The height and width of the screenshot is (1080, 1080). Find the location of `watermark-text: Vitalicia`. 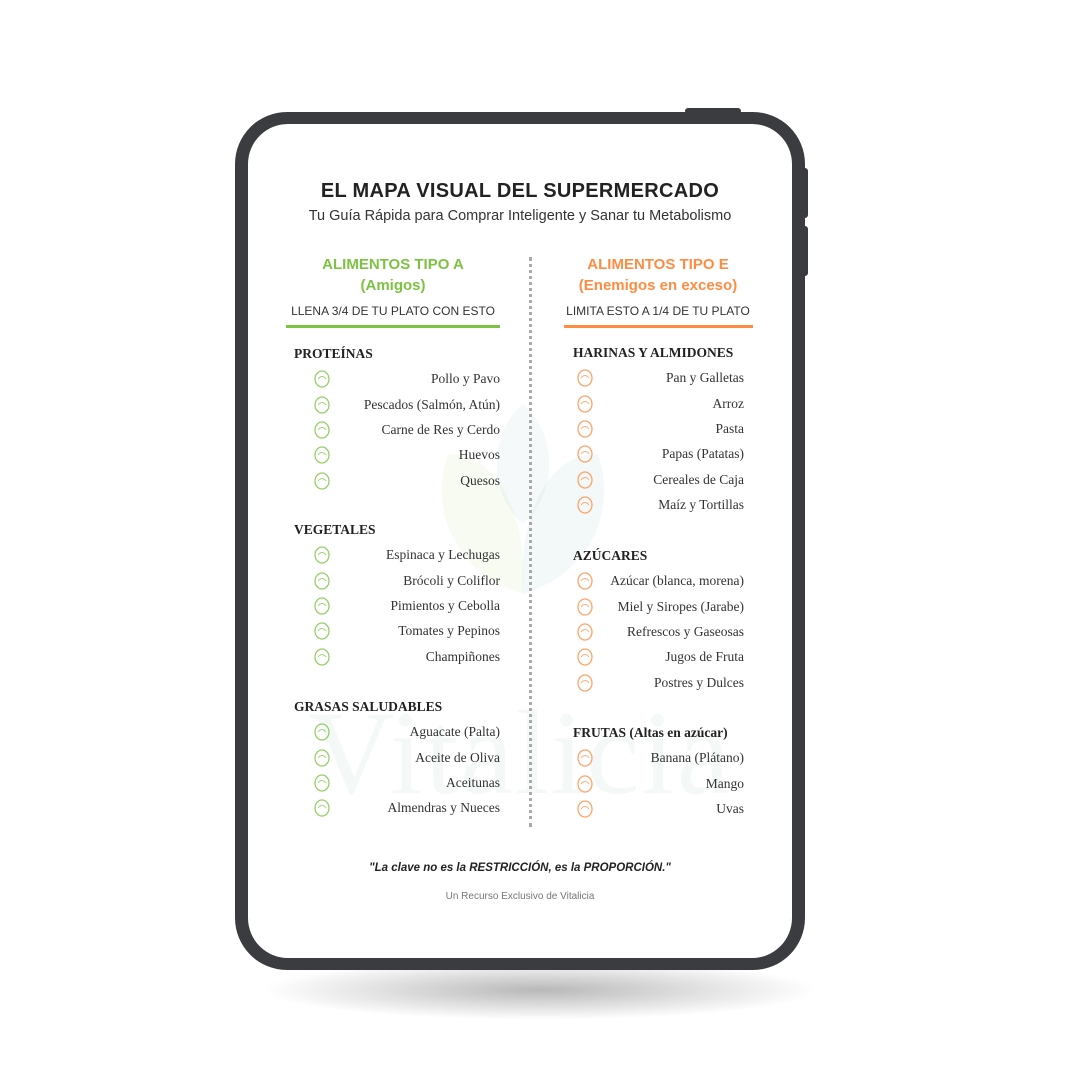

watermark-text: Vitalicia is located at coordinates (520, 752).